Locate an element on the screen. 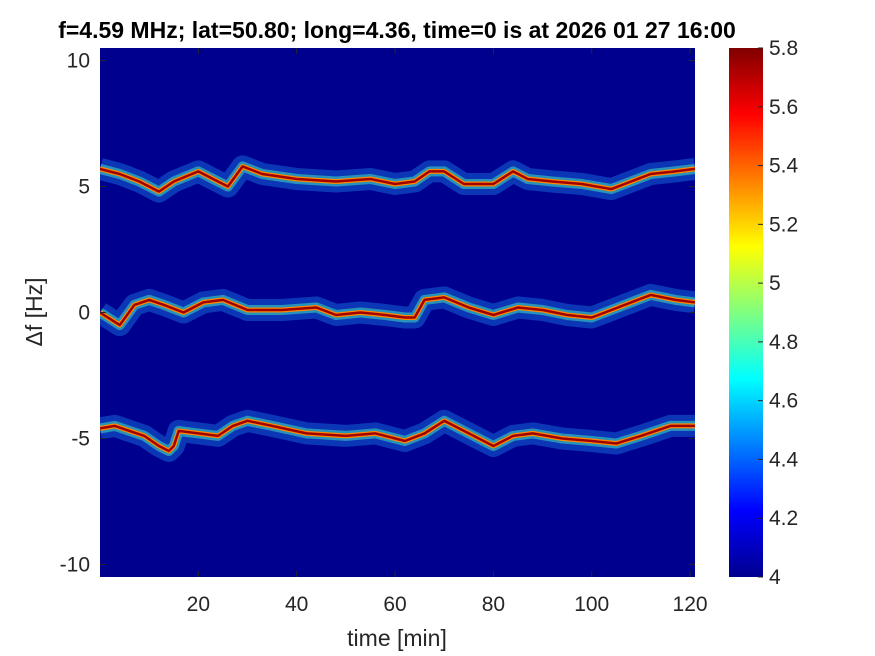 This screenshot has height=656, width=875. colorbar is located at coordinates (746, 312).